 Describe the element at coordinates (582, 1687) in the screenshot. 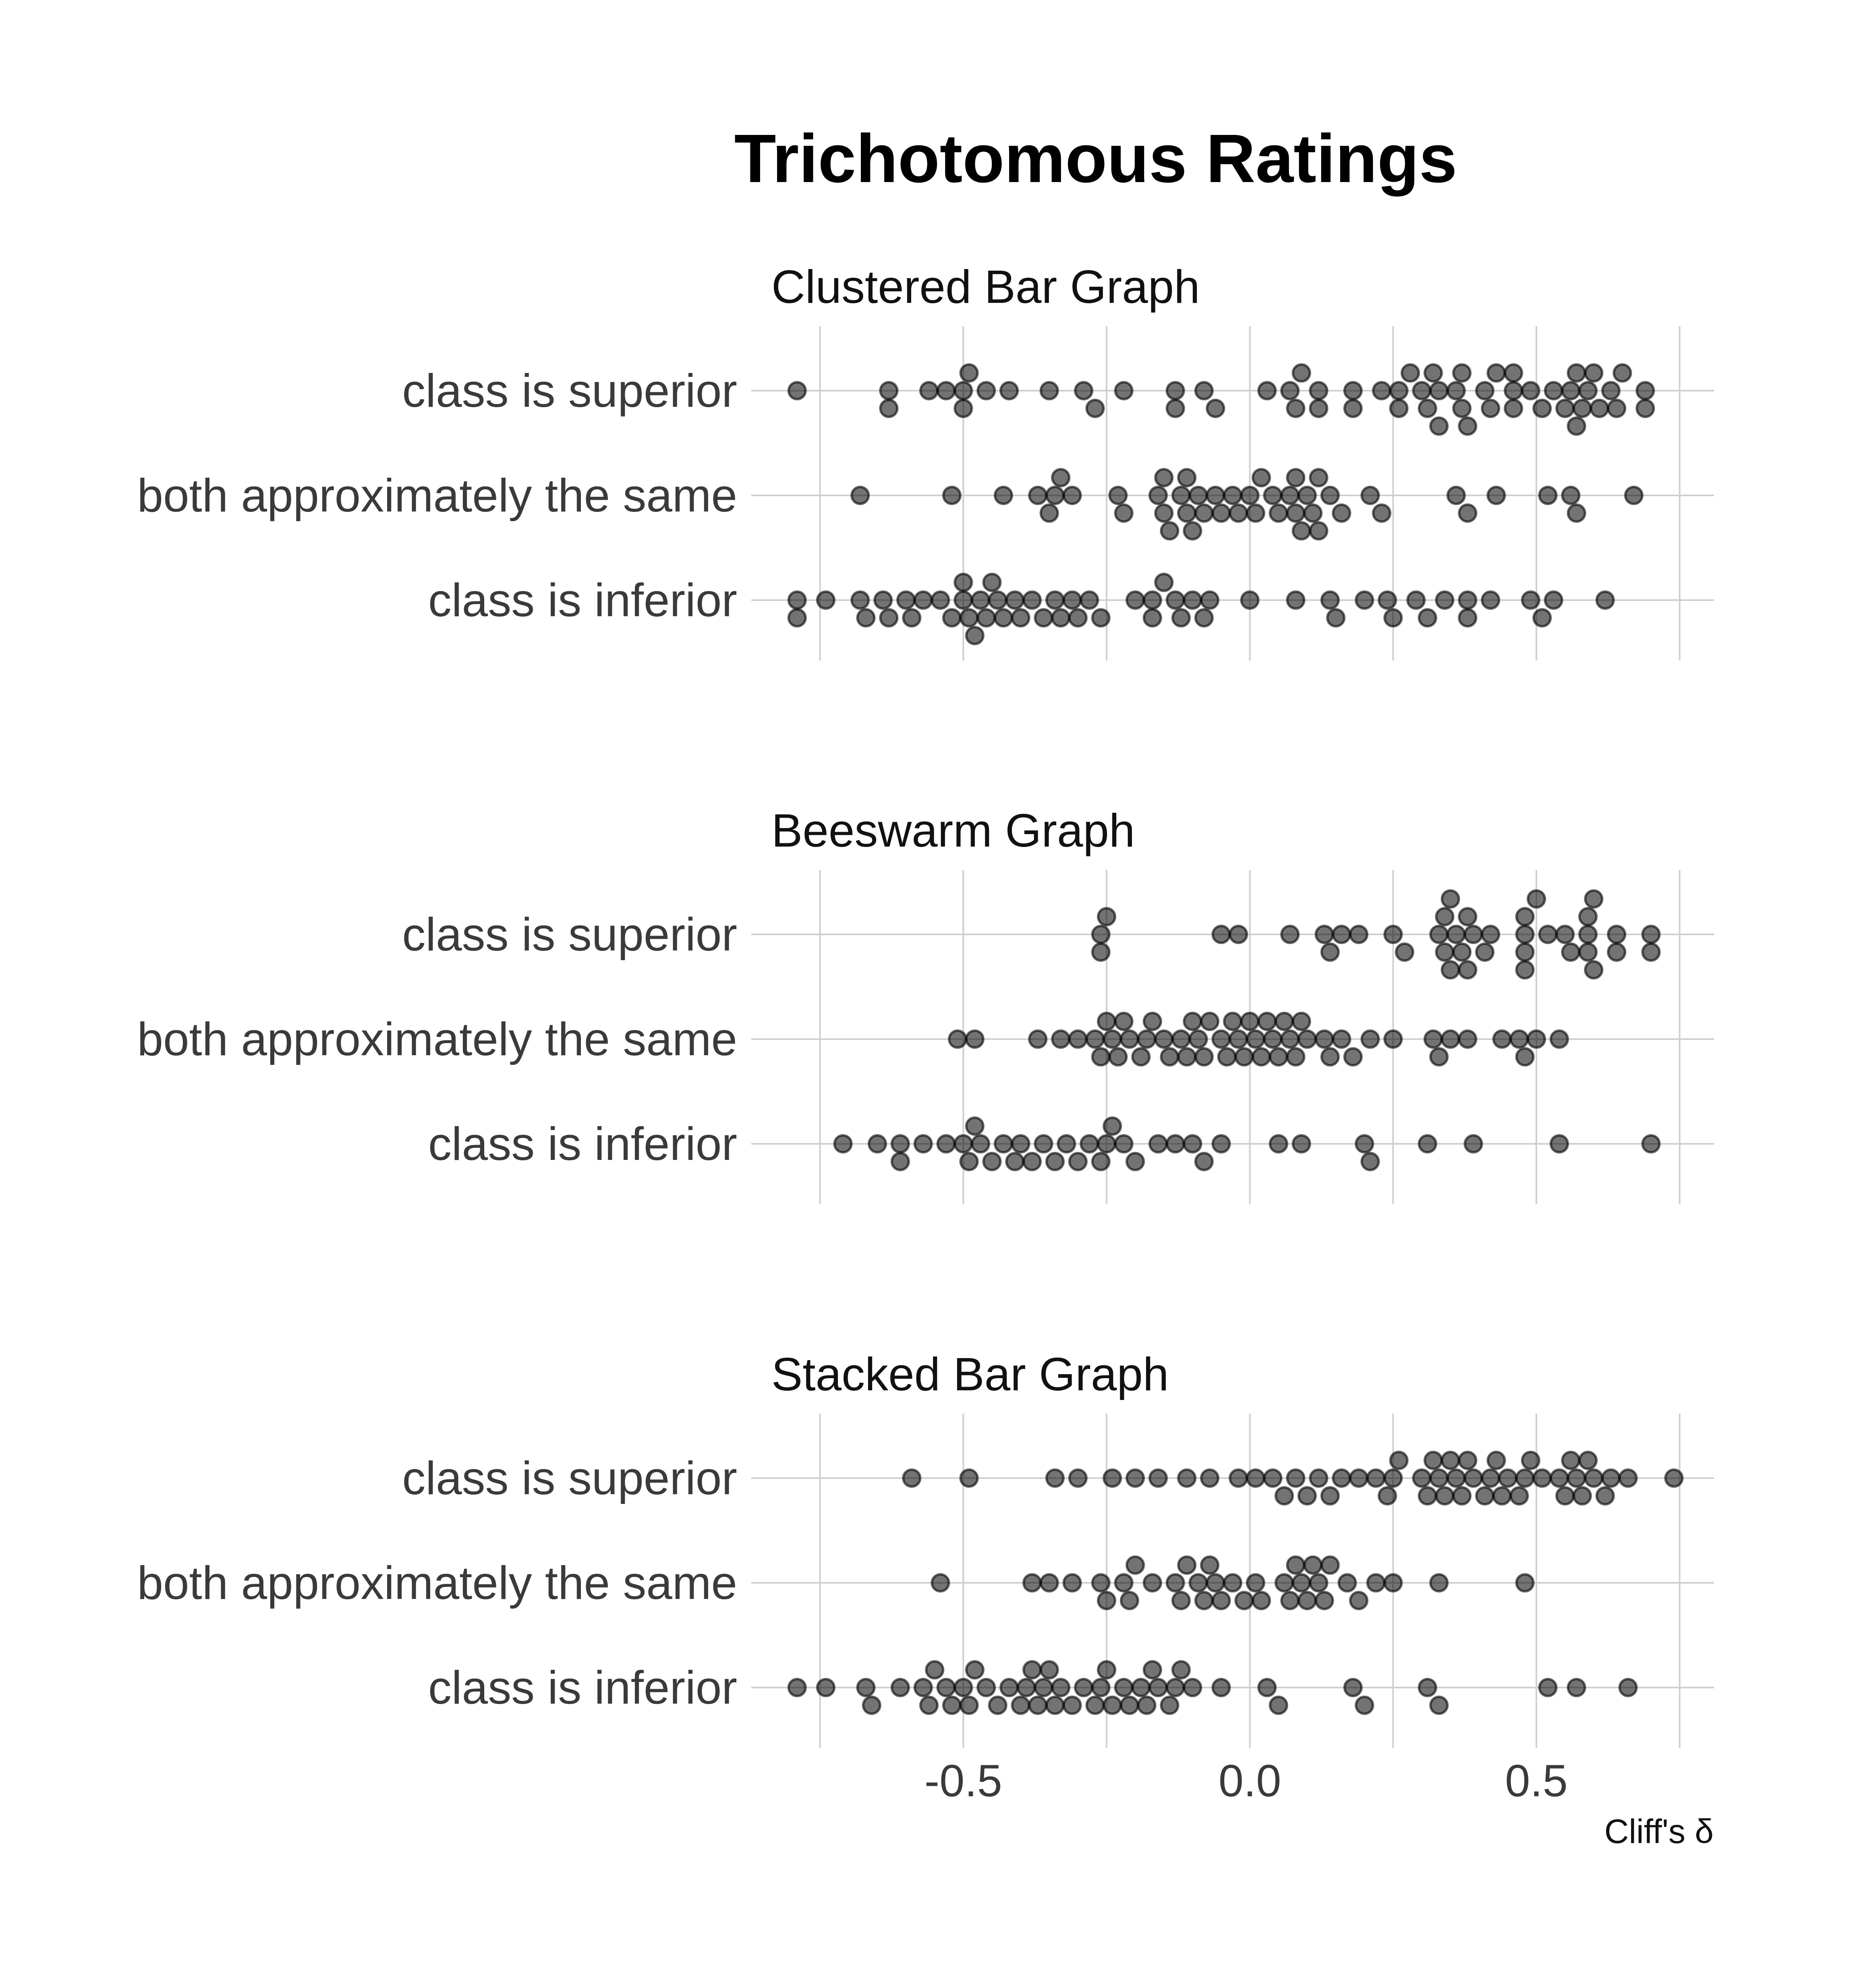

I see `category-label: class is inferior` at that location.